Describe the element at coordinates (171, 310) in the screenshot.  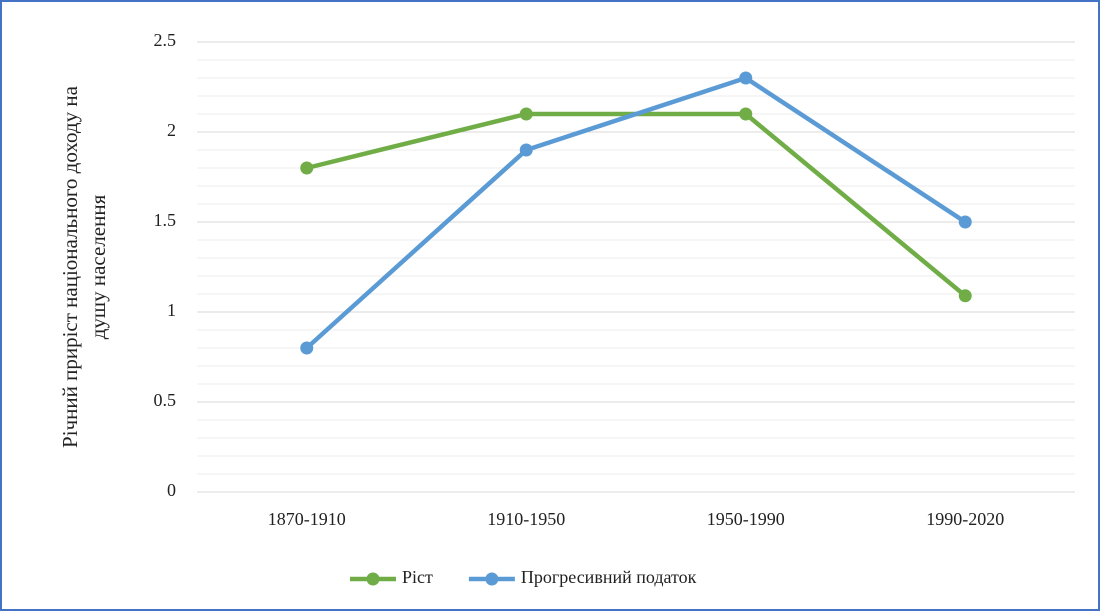
I see `y-tick-label: 1` at that location.